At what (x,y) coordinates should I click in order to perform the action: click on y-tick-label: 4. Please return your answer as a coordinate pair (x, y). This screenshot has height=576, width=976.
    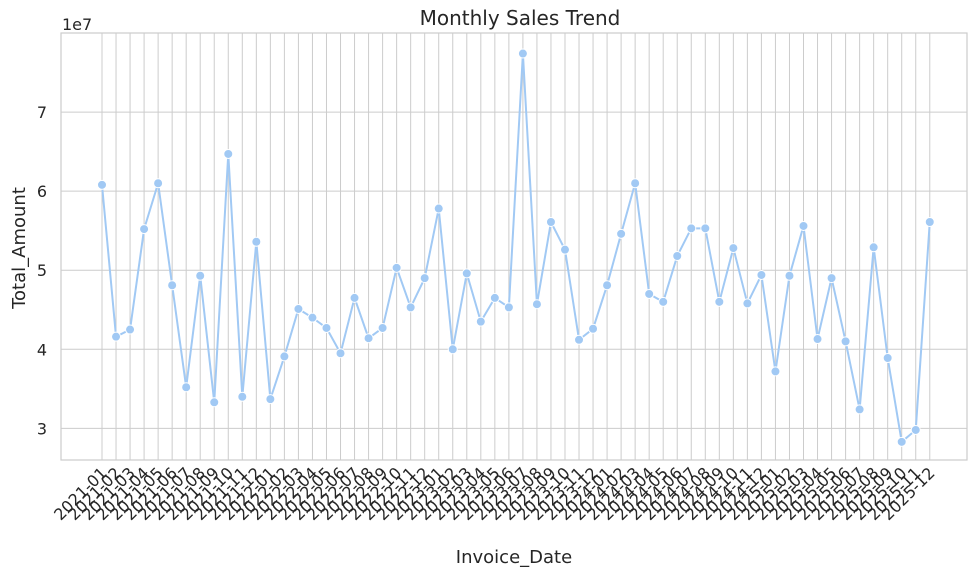
    Looking at the image, I should click on (42, 349).